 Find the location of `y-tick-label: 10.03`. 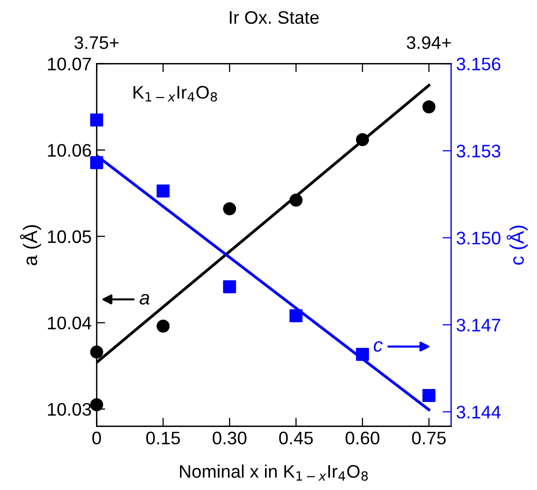

y-tick-label: 10.03 is located at coordinates (70, 409).